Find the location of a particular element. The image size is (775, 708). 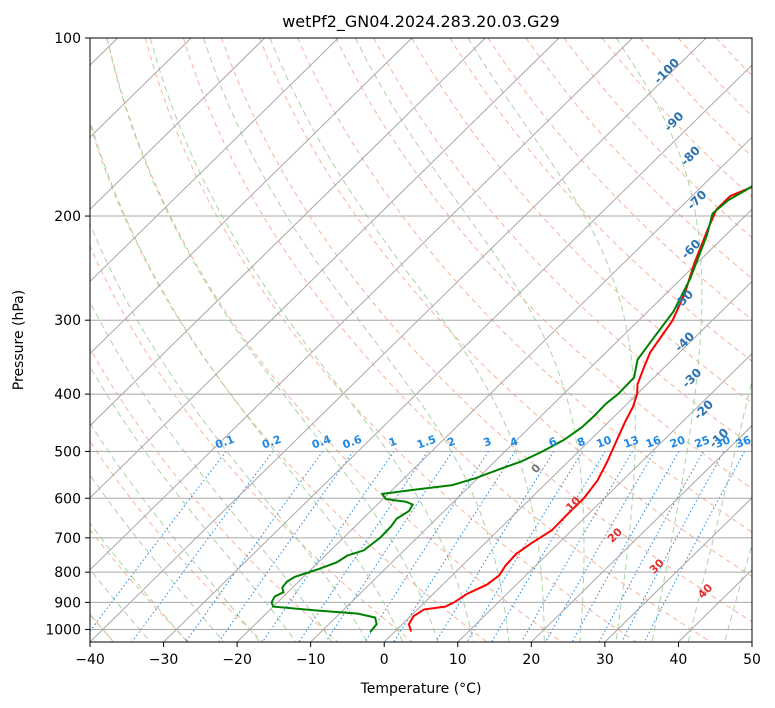

mixing-ratio-label: 0.2 is located at coordinates (271, 442).